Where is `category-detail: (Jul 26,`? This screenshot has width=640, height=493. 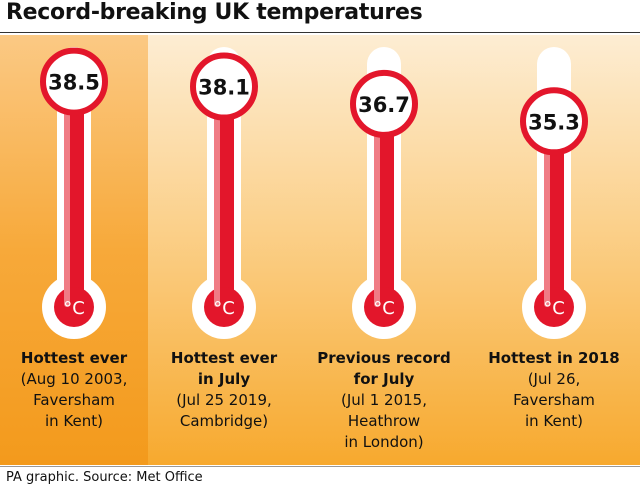 category-detail: (Jul 26, is located at coordinates (554, 379).